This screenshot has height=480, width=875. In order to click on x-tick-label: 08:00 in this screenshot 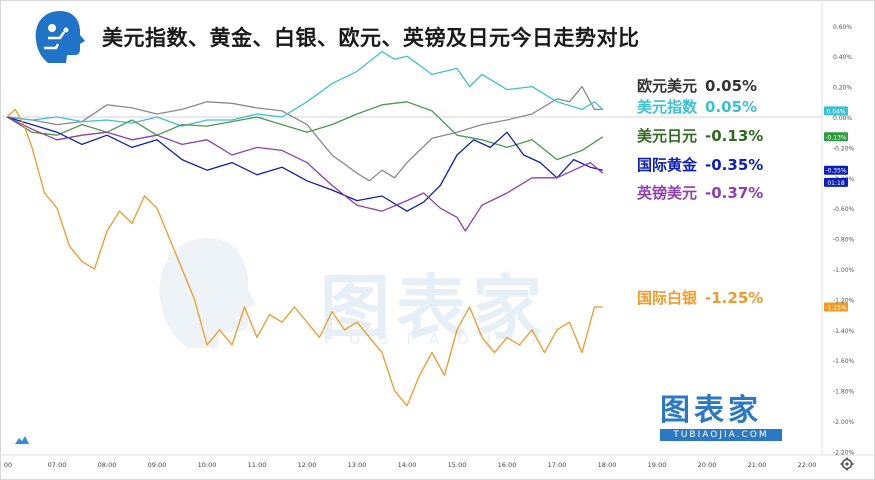, I will do `click(107, 465)`.